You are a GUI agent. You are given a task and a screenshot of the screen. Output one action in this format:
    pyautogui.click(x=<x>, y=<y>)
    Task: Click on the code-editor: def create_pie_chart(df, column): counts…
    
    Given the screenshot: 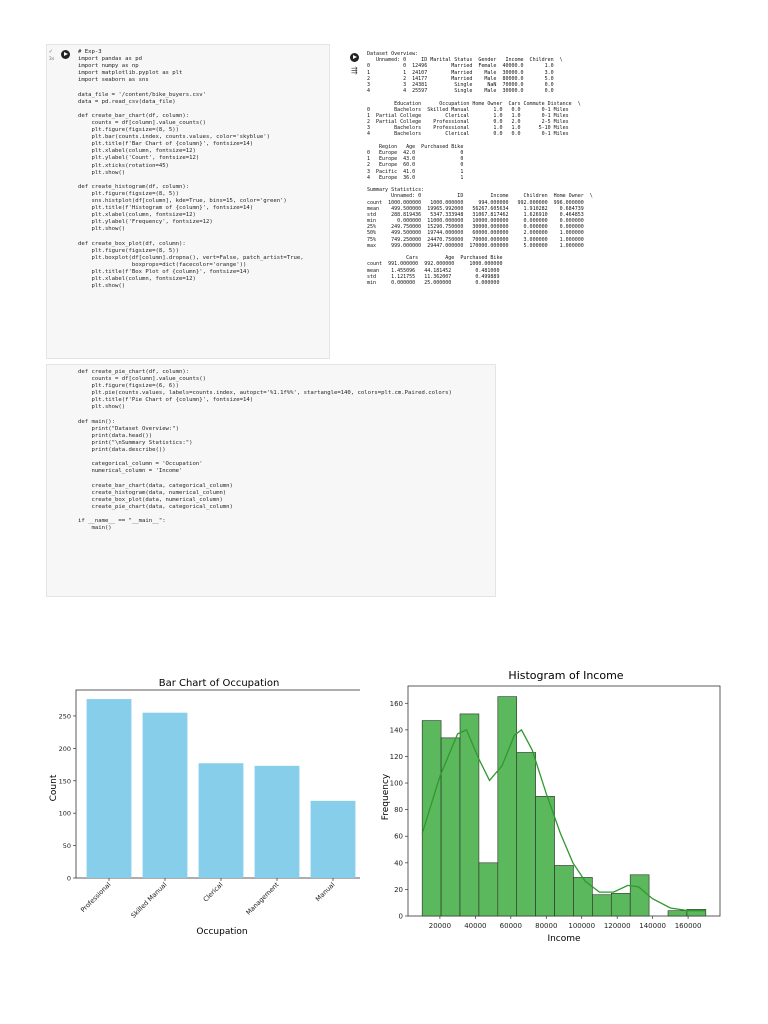 What is the action you would take?
    pyautogui.click(x=265, y=450)
    